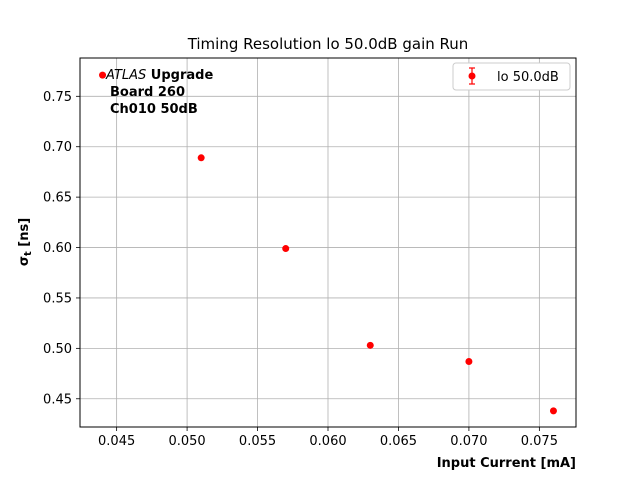 The width and height of the screenshot is (640, 480). Describe the element at coordinates (327, 441) in the screenshot. I see `x-tick-label: 0.060` at that location.